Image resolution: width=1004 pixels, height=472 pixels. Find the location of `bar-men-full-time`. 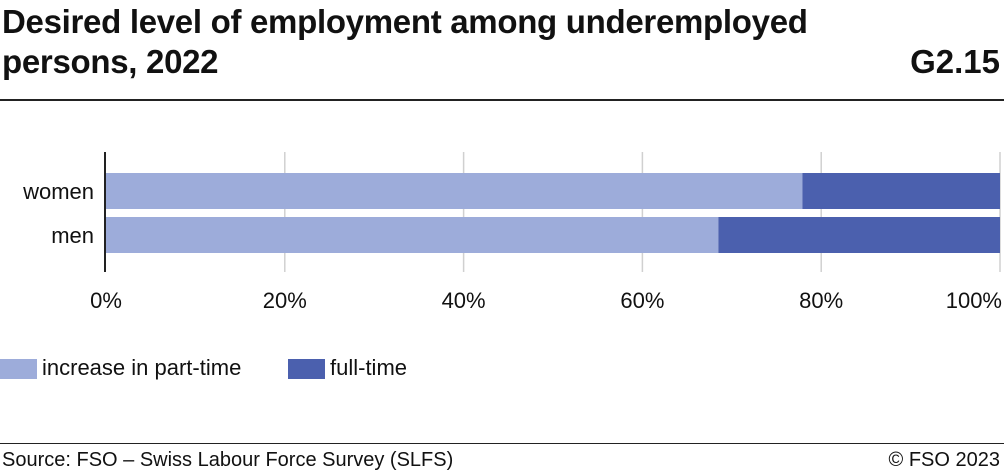

bar-men-full-time is located at coordinates (859, 235).